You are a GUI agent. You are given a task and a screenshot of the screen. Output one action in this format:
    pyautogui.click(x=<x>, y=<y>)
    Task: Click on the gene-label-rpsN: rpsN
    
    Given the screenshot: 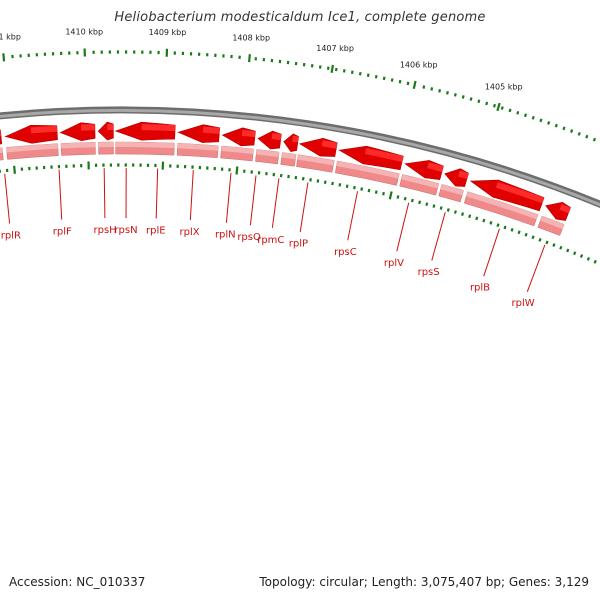 What is the action you would take?
    pyautogui.click(x=125, y=230)
    